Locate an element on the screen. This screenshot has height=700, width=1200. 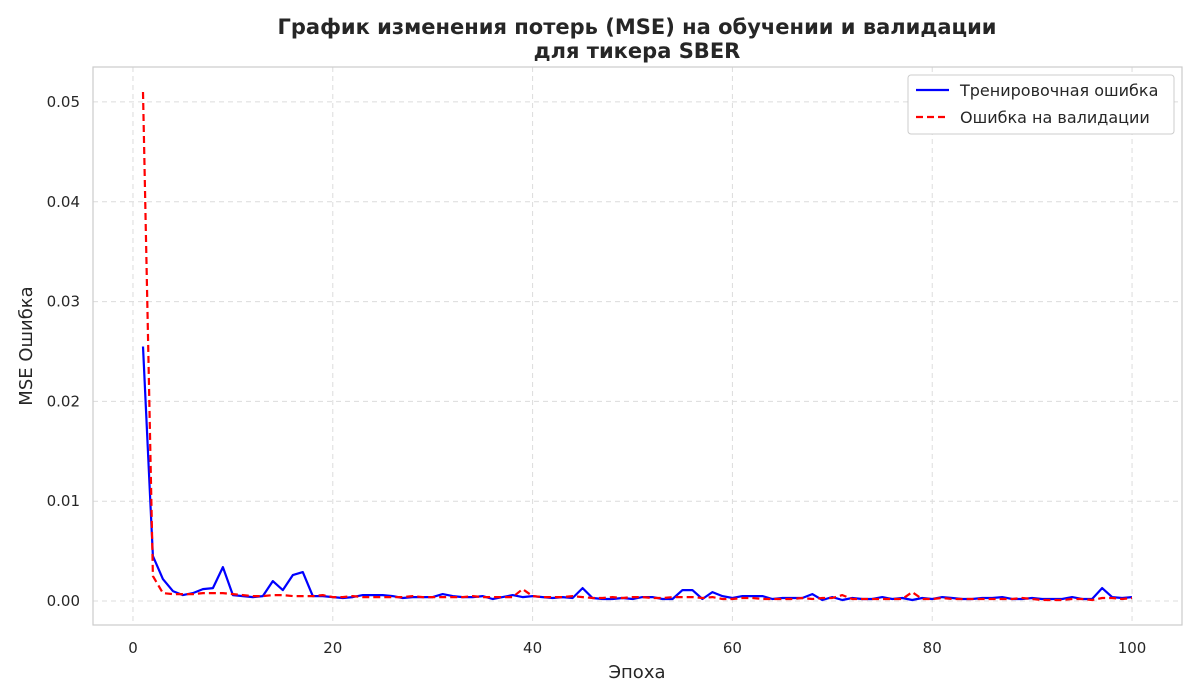
x-axis-label: Эпоха is located at coordinates (636, 672).